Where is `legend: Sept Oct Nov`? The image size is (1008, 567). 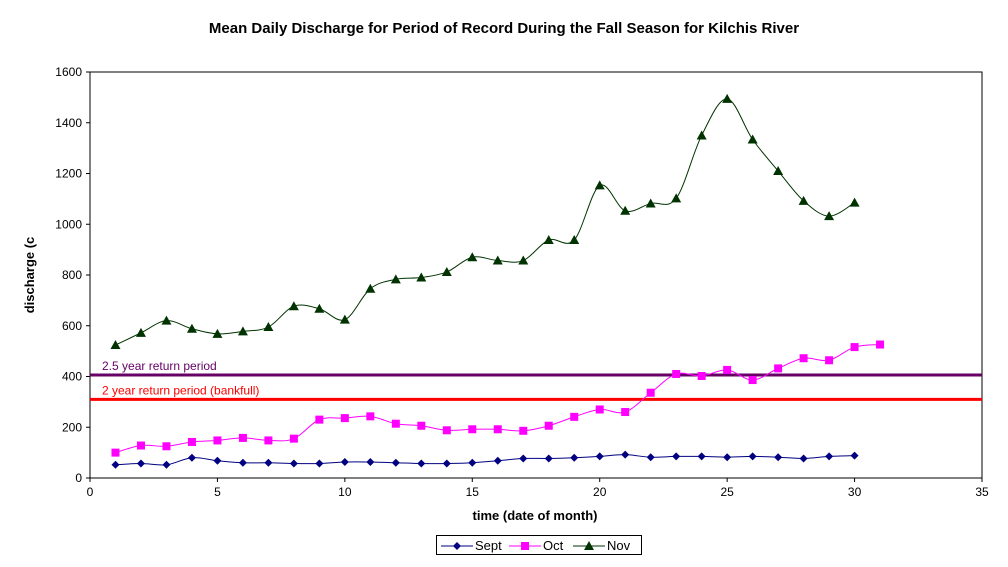 legend: Sept Oct Nov is located at coordinates (539, 545).